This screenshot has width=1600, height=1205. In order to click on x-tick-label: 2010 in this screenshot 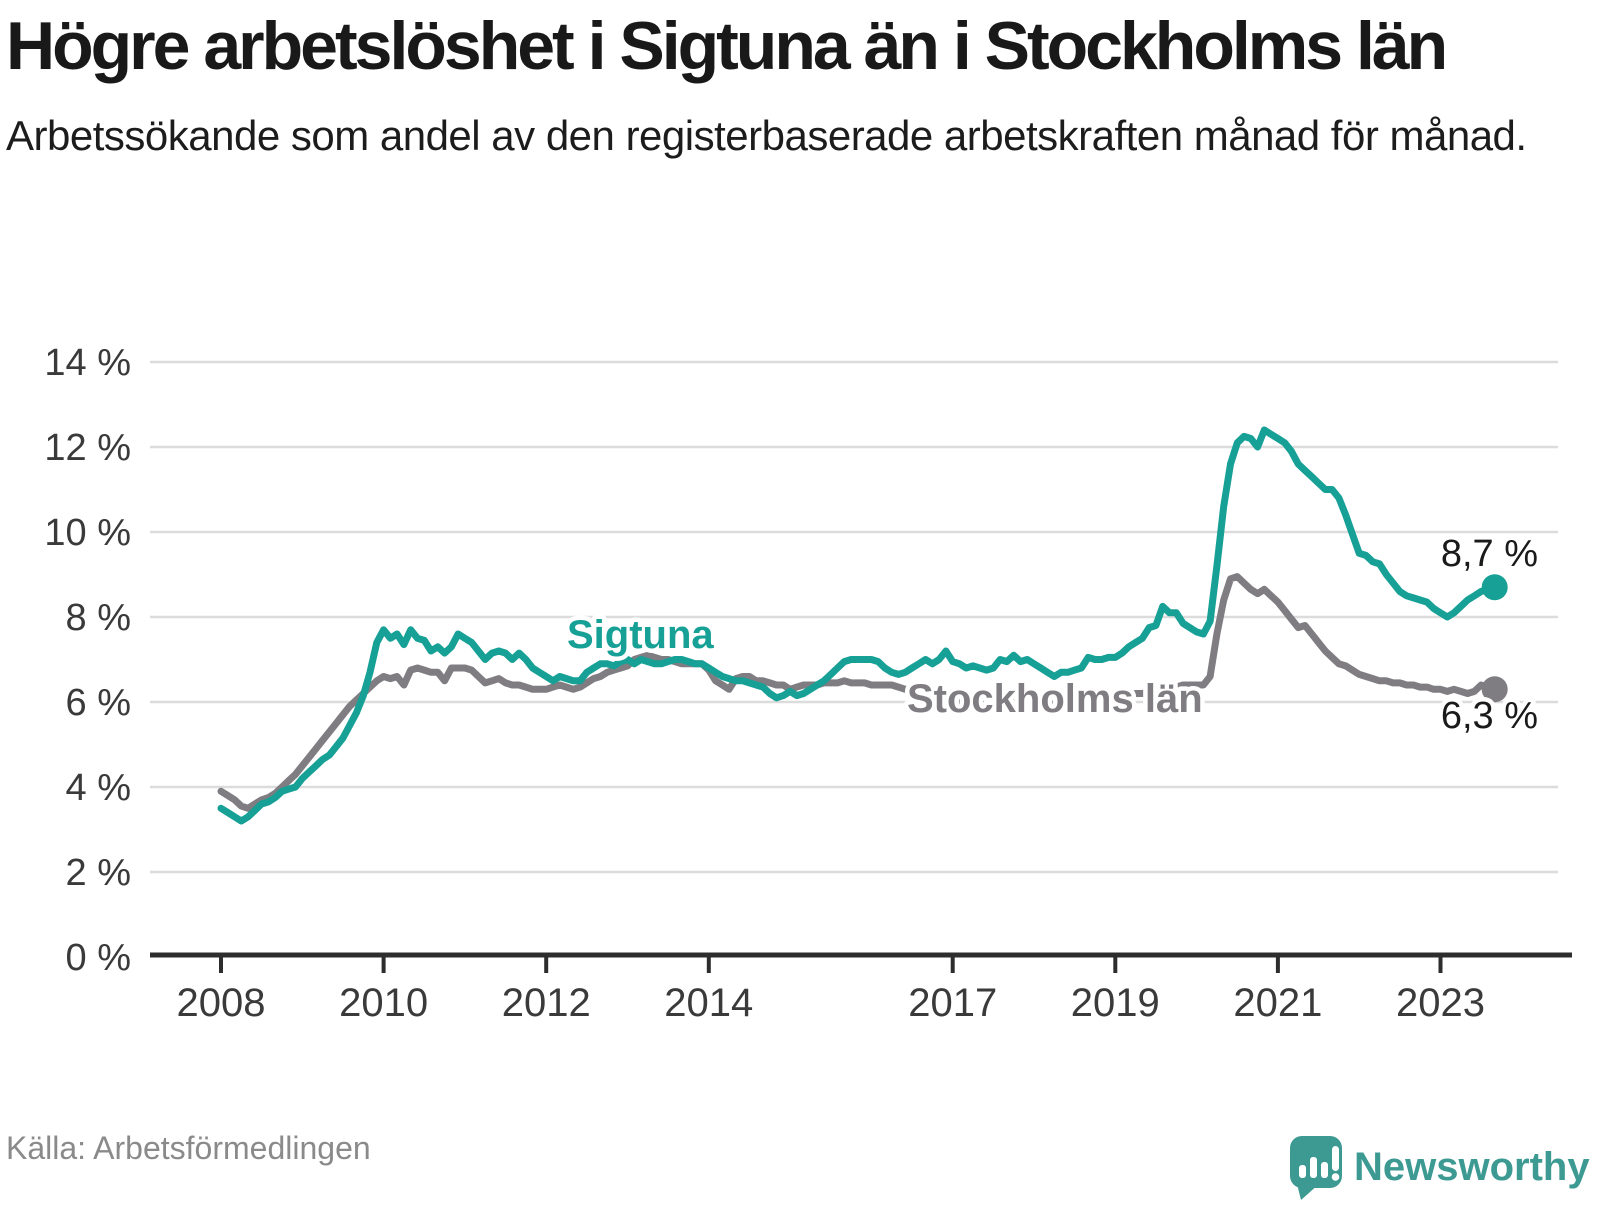, I will do `click(383, 1003)`.